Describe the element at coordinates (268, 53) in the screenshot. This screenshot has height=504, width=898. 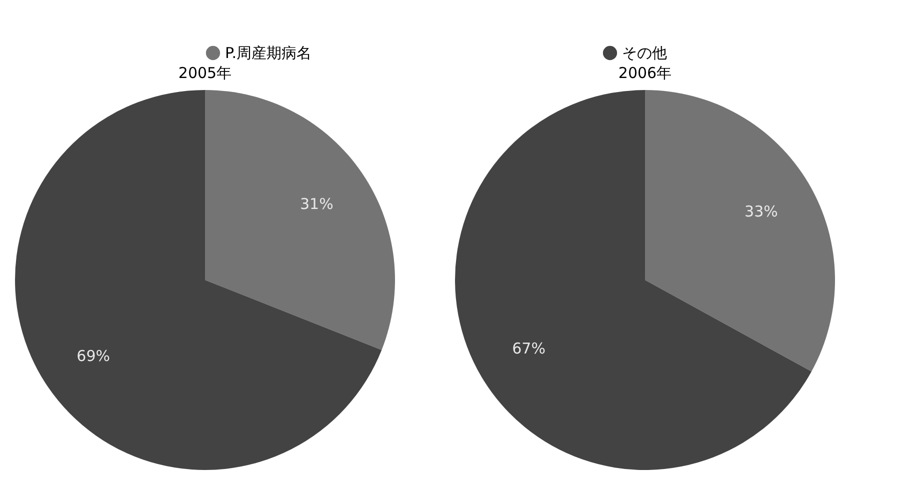
I see `legend-label: P.周産期病名` at that location.